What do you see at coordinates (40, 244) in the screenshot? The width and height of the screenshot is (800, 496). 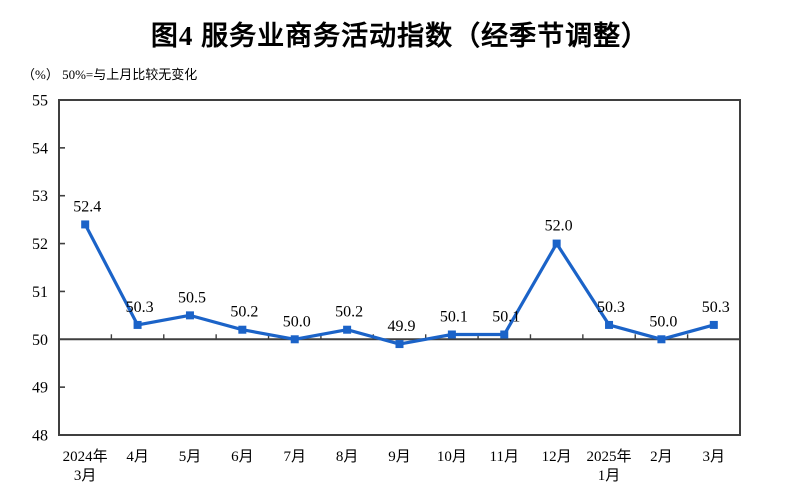 I see `y-tick-label: 52` at bounding box center [40, 244].